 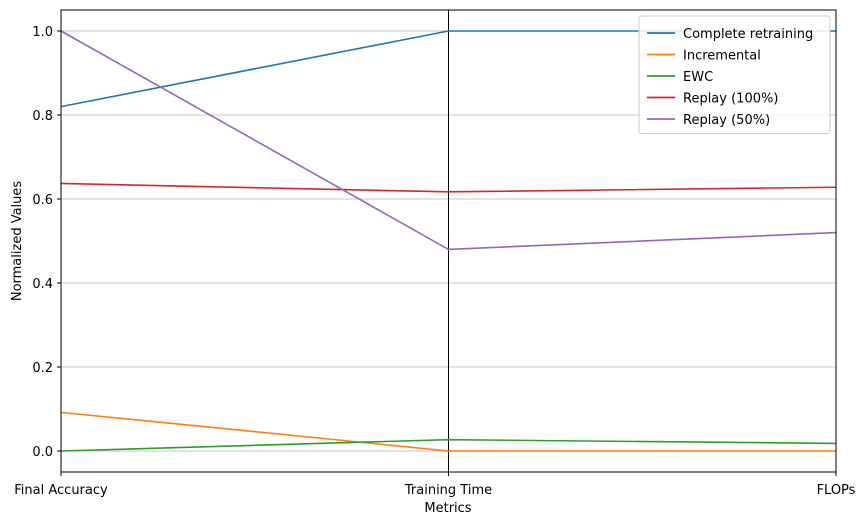 I want to click on legend-label: Incremental, so click(x=722, y=56).